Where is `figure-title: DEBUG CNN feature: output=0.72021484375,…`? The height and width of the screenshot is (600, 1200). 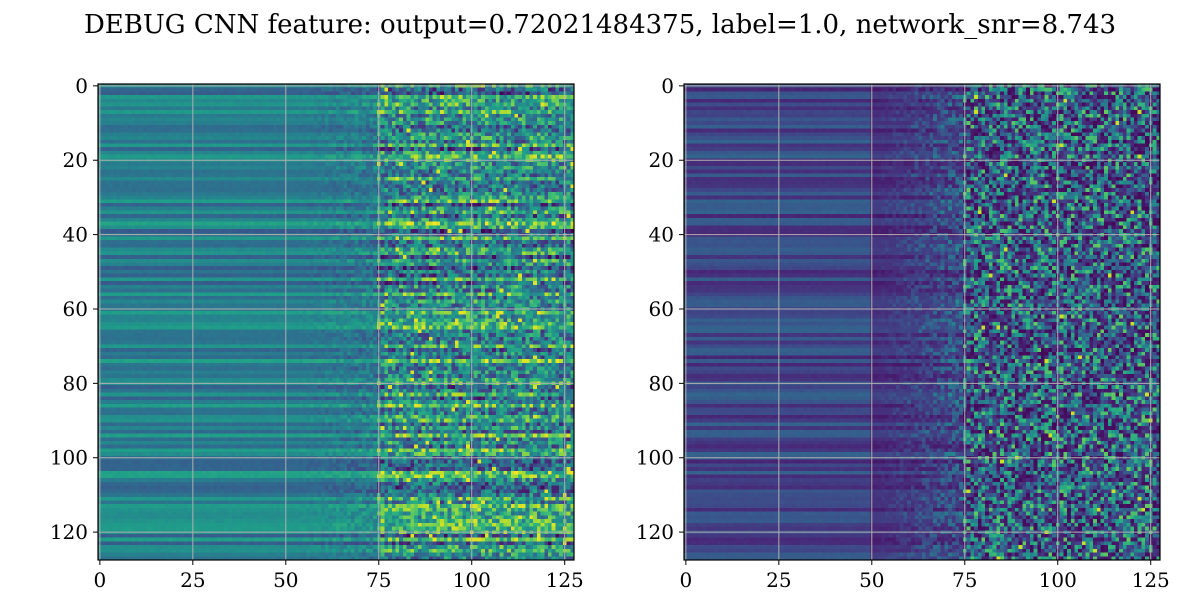 figure-title: DEBUG CNN feature: output=0.72021484375,… is located at coordinates (600, 25).